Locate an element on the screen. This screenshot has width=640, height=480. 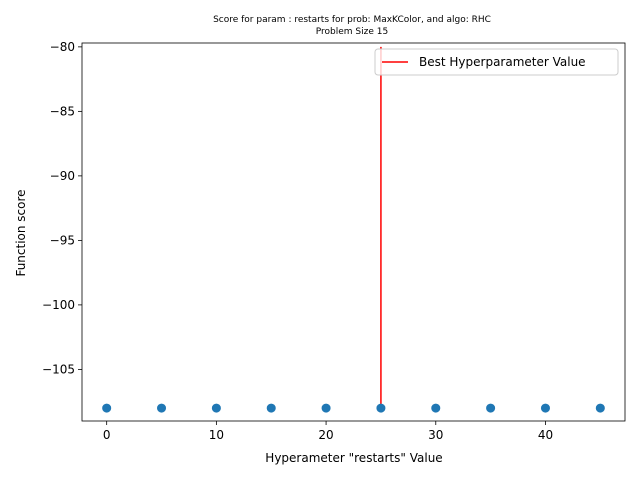
y-axis: −105 −100 −95 −90 −85 −80 is located at coordinates (62, 208).